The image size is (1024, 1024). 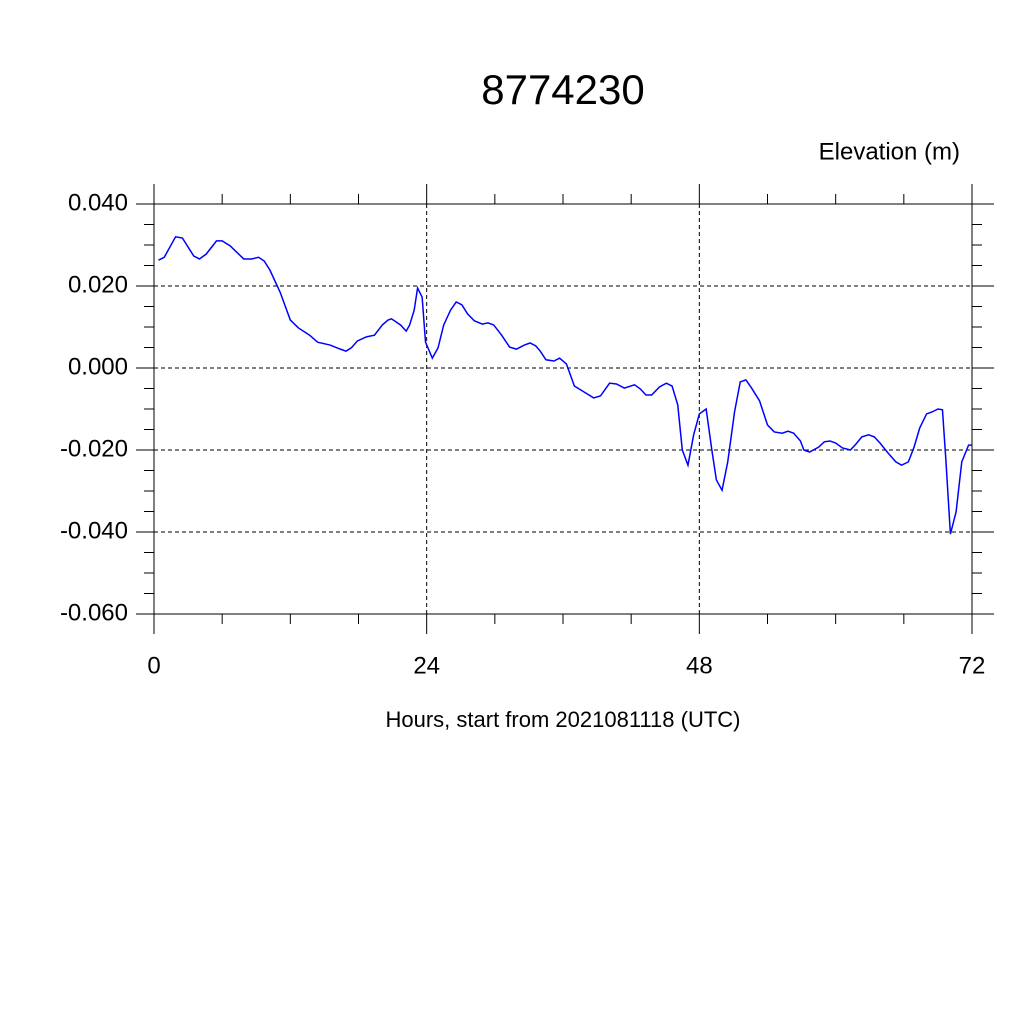 I want to click on y-tick-label: 0.040, so click(x=98, y=202).